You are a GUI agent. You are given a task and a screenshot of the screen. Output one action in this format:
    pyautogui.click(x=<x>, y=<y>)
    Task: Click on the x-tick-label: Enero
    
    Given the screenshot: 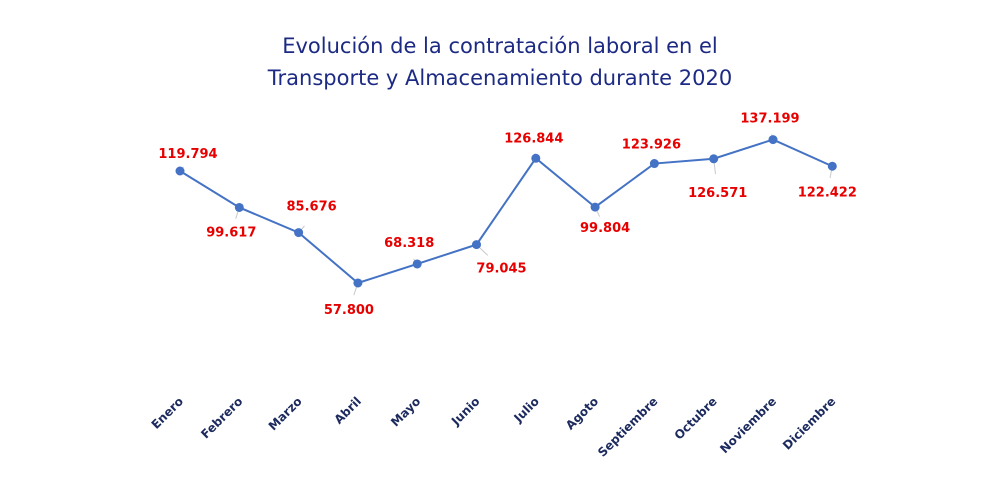 What is the action you would take?
    pyautogui.click(x=168, y=413)
    